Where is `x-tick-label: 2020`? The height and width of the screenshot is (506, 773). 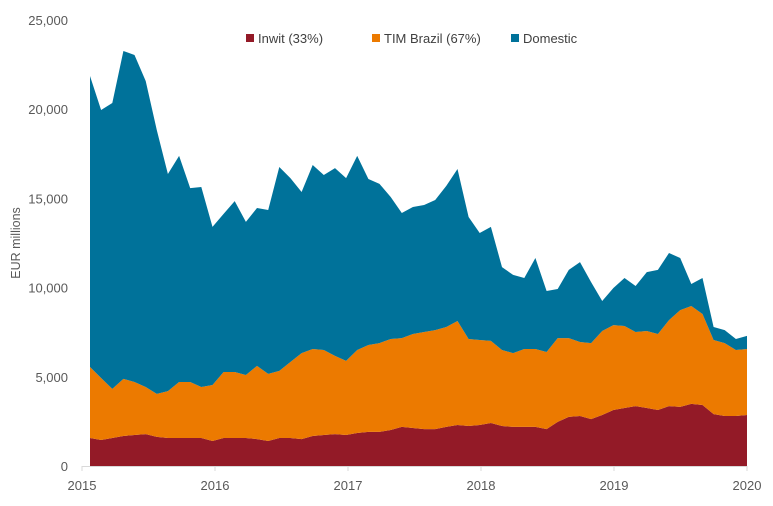
x-tick-label: 2020 is located at coordinates (747, 485).